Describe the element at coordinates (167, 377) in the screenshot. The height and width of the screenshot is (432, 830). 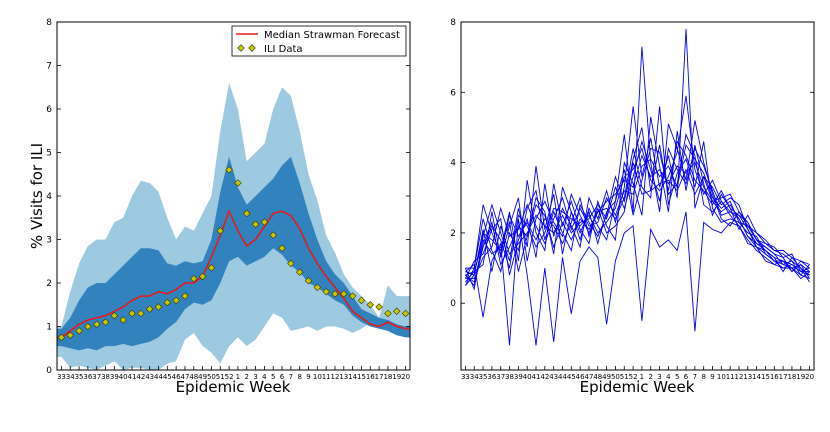
I see `x-tick-label: 45` at that location.